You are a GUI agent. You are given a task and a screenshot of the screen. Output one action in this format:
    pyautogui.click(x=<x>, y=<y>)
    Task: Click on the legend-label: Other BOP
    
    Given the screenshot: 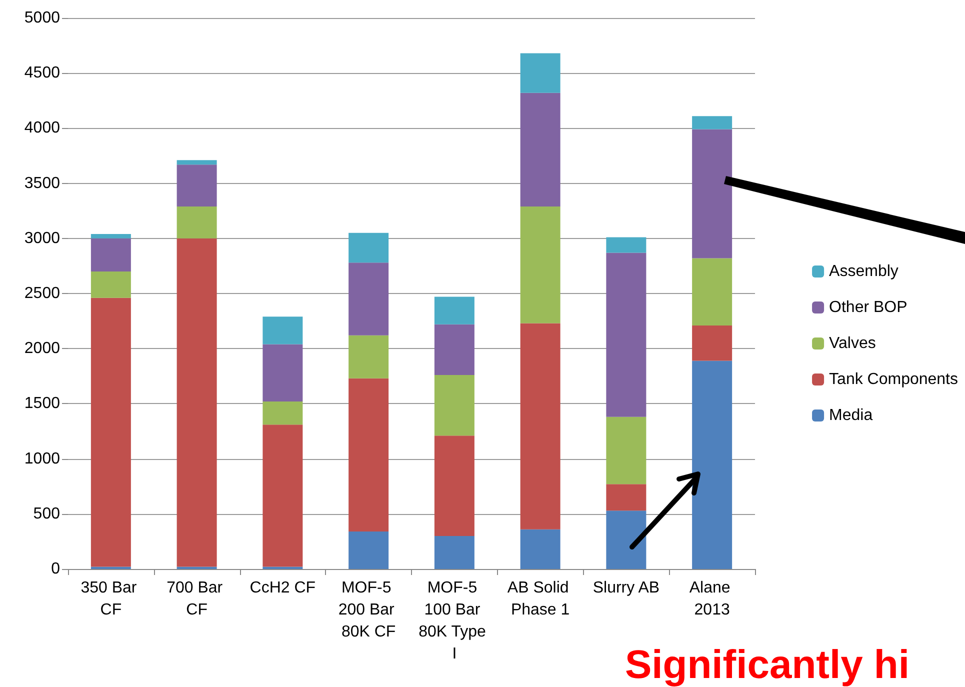 What is the action you would take?
    pyautogui.click(x=868, y=307)
    